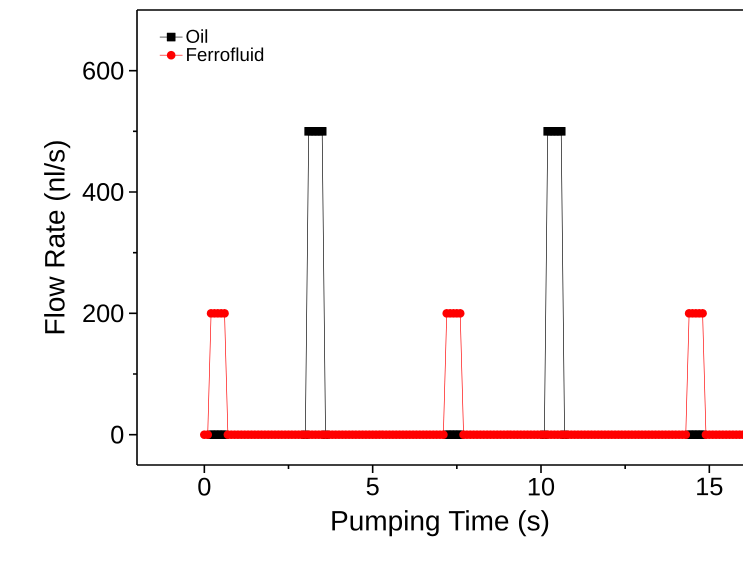 The image size is (743, 575). I want to click on y-tick-label: 200, so click(103, 313).